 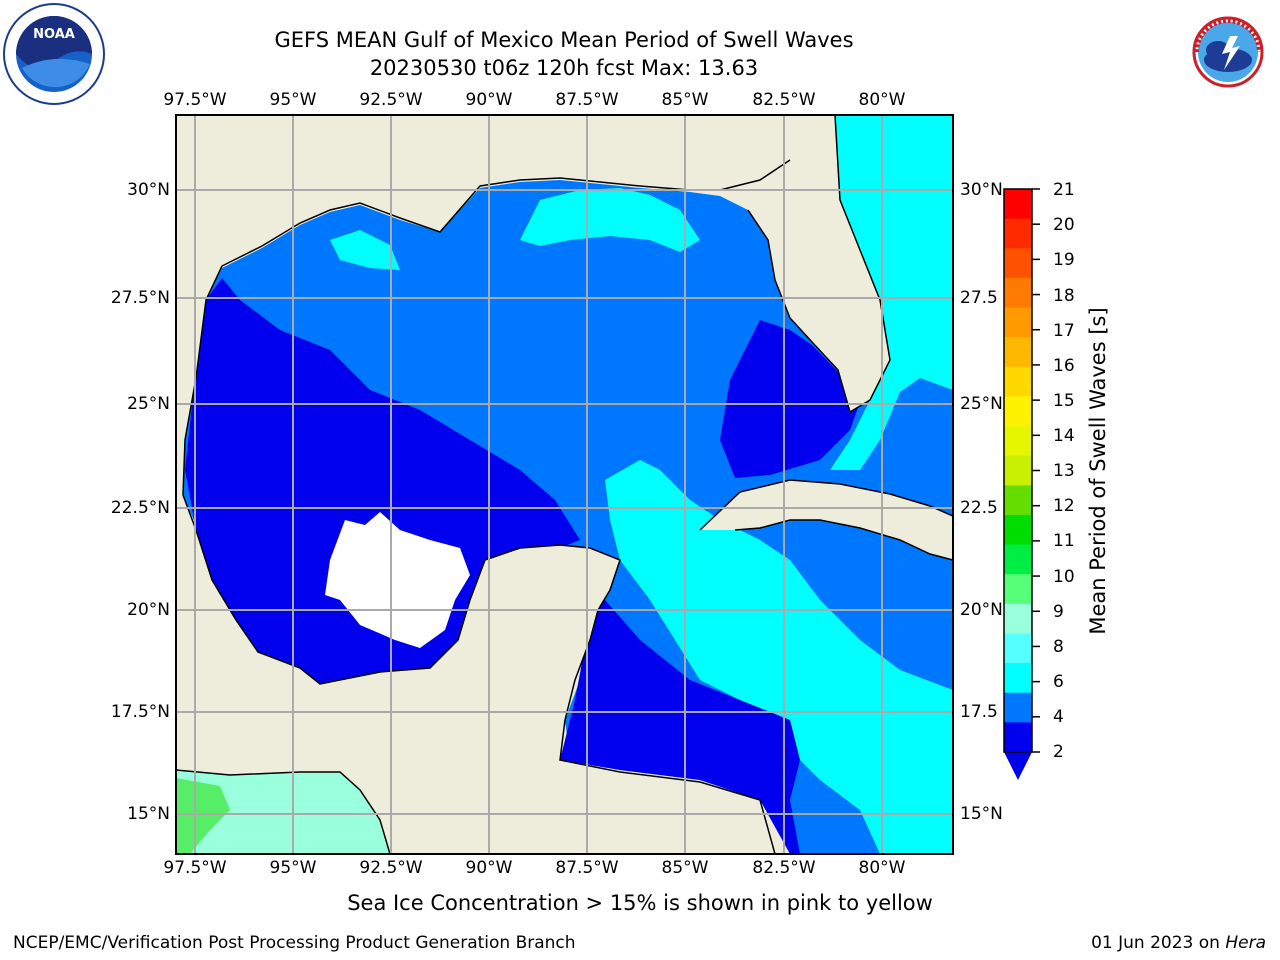 What do you see at coordinates (981, 404) in the screenshot?
I see `lat-label-right: 25°N` at bounding box center [981, 404].